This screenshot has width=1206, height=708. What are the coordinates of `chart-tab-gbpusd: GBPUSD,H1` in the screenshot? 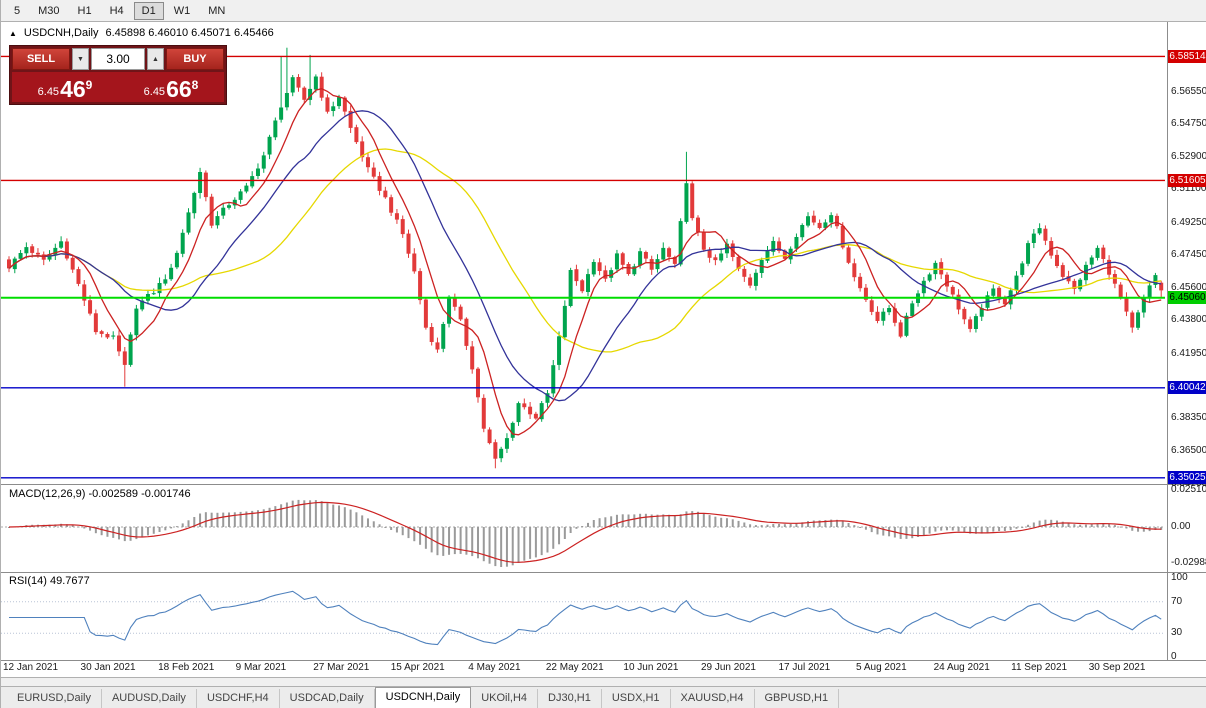 It's located at (797, 698).